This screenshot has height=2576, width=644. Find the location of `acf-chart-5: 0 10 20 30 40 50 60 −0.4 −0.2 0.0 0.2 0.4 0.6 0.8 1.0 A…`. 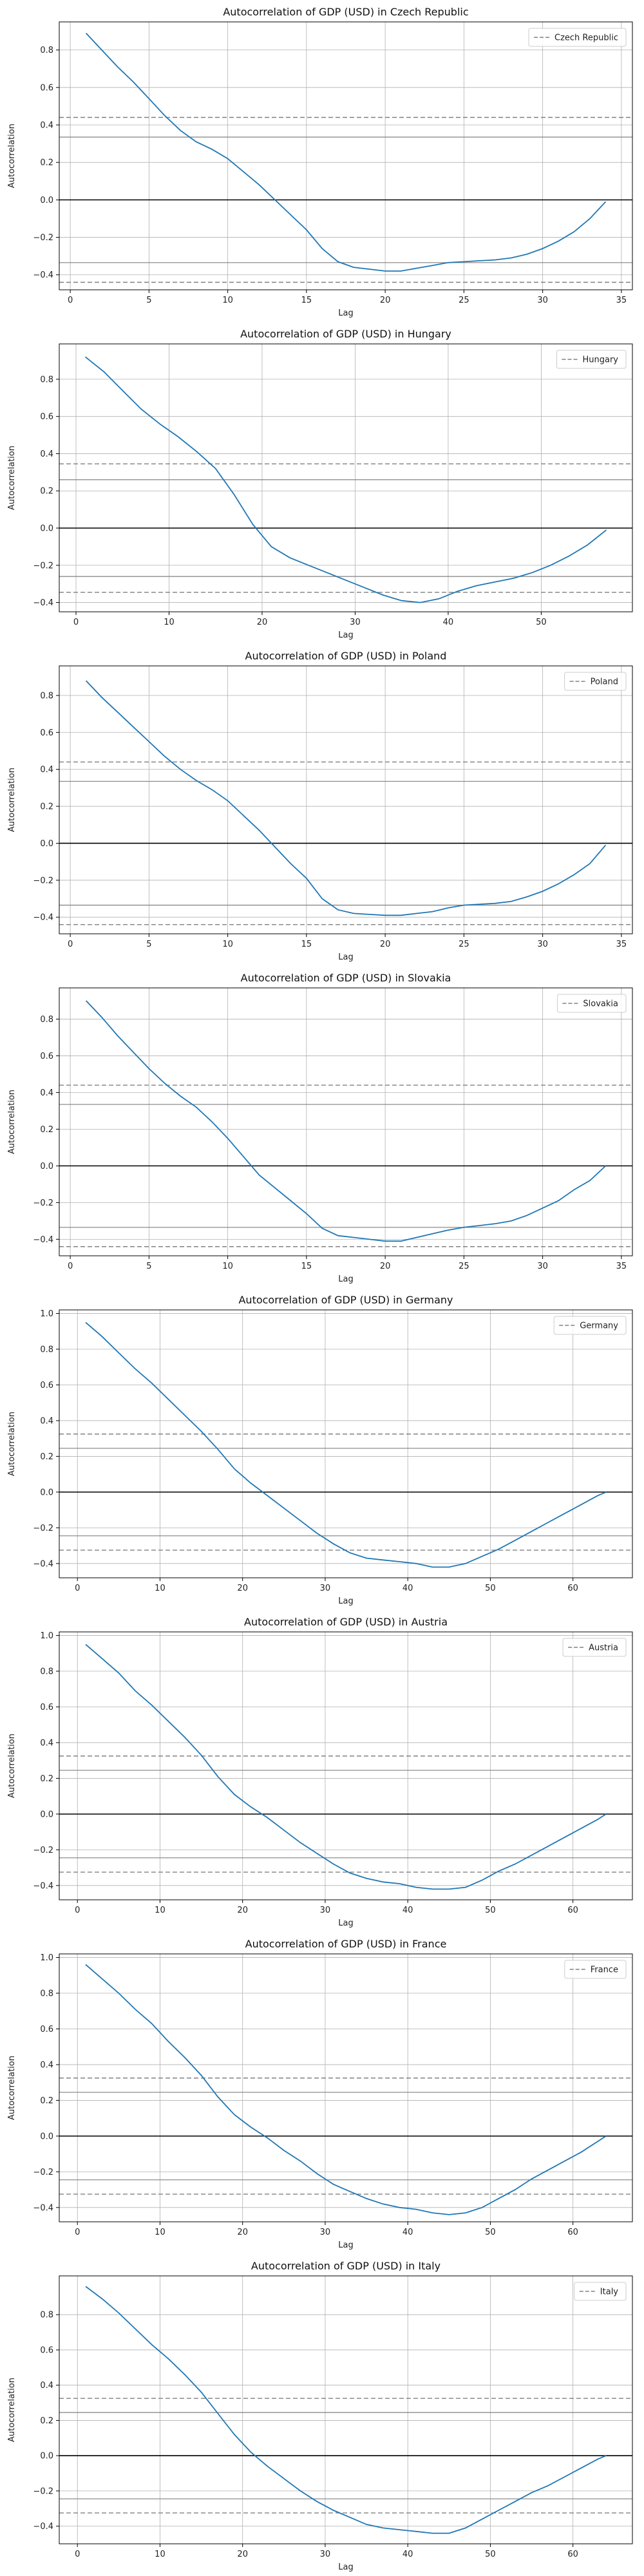

acf-chart-5: 0 10 20 30 40 50 60 −0.4 −0.2 0.0 0.2 0.4 0.6 0.8 1.0 A… is located at coordinates (320, 1772).